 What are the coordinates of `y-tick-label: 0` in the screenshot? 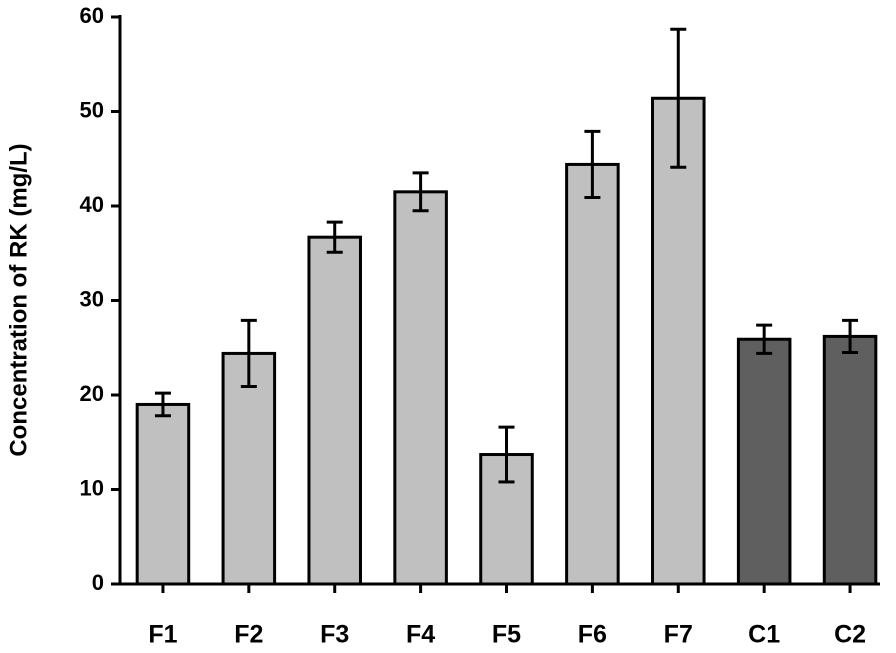 It's located at (98, 582).